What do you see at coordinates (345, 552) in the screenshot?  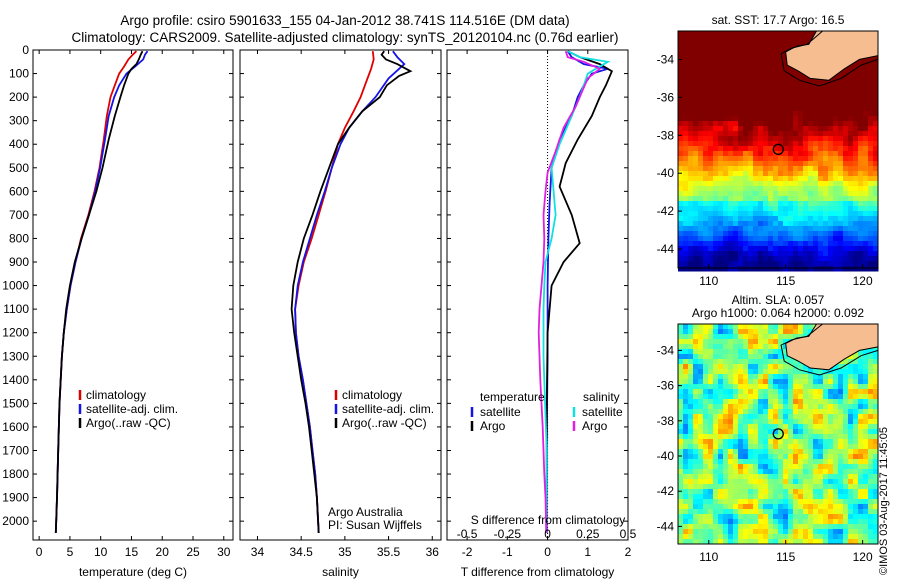 I see `salinity-xtick-label: 35` at bounding box center [345, 552].